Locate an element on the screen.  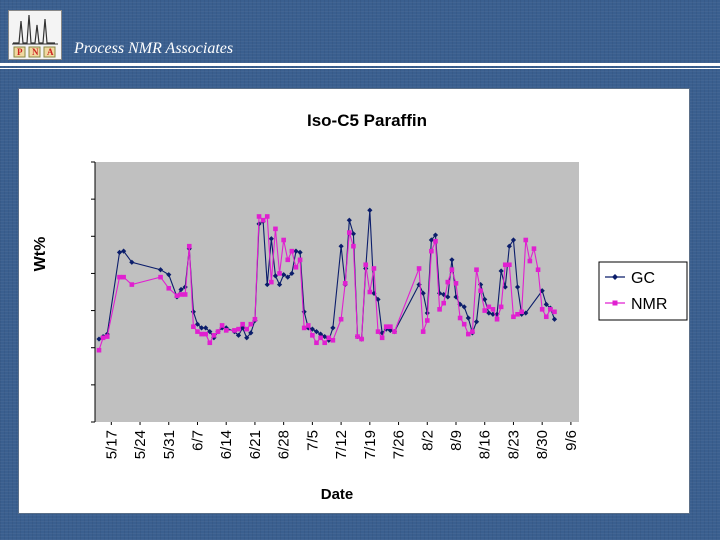
logo-letter-n: N is located at coordinates (35, 52).